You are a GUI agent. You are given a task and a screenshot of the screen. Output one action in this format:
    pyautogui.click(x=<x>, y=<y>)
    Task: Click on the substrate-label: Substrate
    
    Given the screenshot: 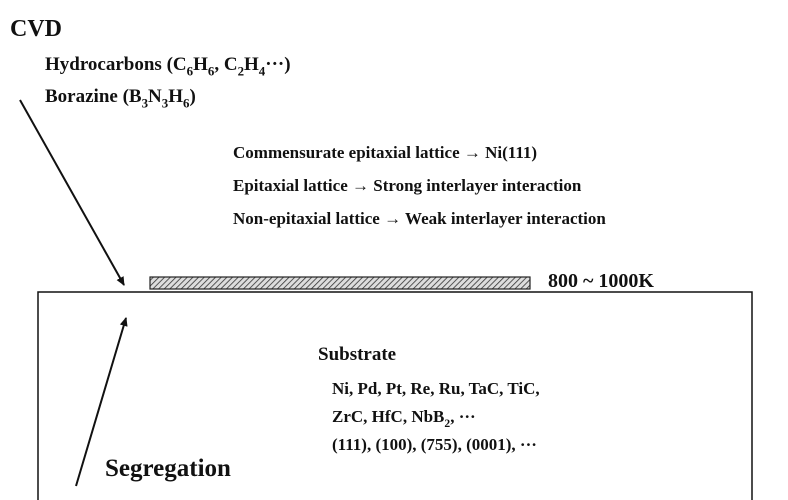 What is the action you would take?
    pyautogui.click(x=357, y=354)
    